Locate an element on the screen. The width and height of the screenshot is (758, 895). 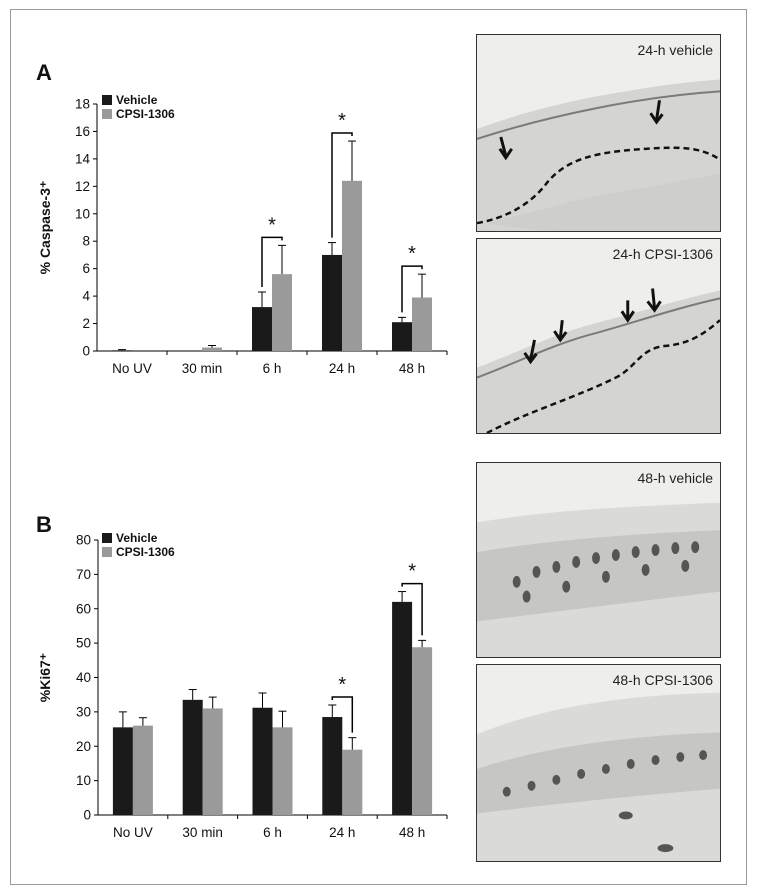
panel-a-letter: A is located at coordinates (44, 72).